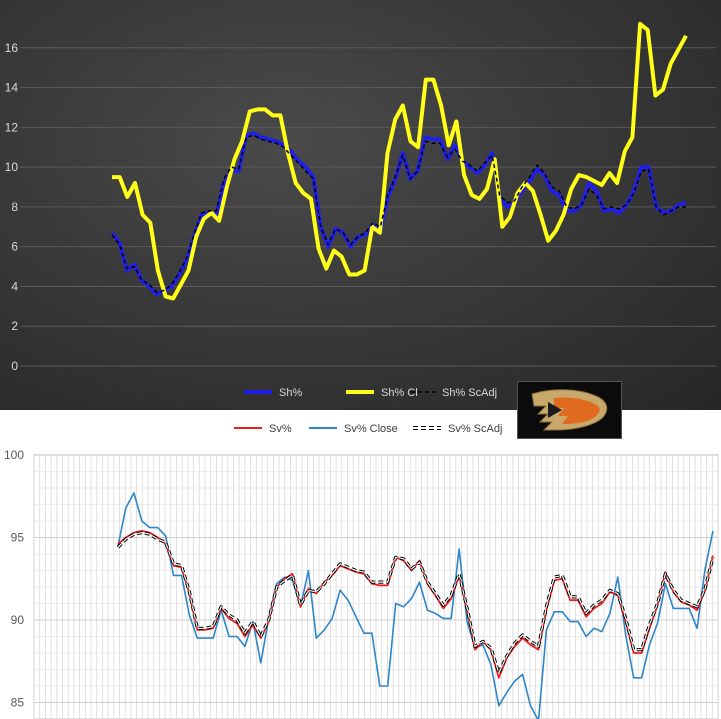  Describe the element at coordinates (14, 326) in the screenshot. I see `y-tick-label: 2` at that location.